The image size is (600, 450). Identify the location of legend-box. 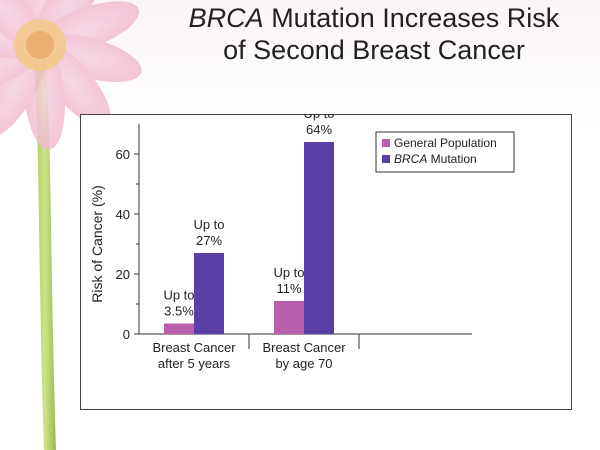
(445, 152).